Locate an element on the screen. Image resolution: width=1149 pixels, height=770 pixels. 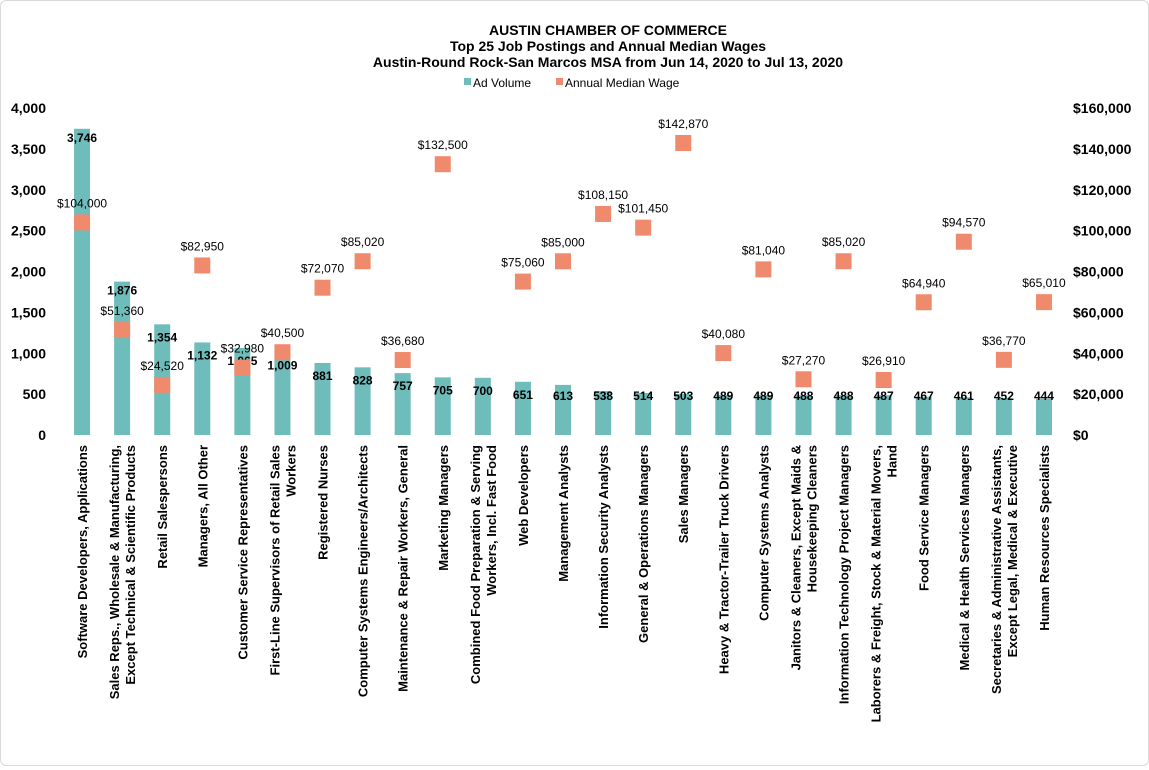
category-label-line: Marketing Managers is located at coordinates (443, 508).